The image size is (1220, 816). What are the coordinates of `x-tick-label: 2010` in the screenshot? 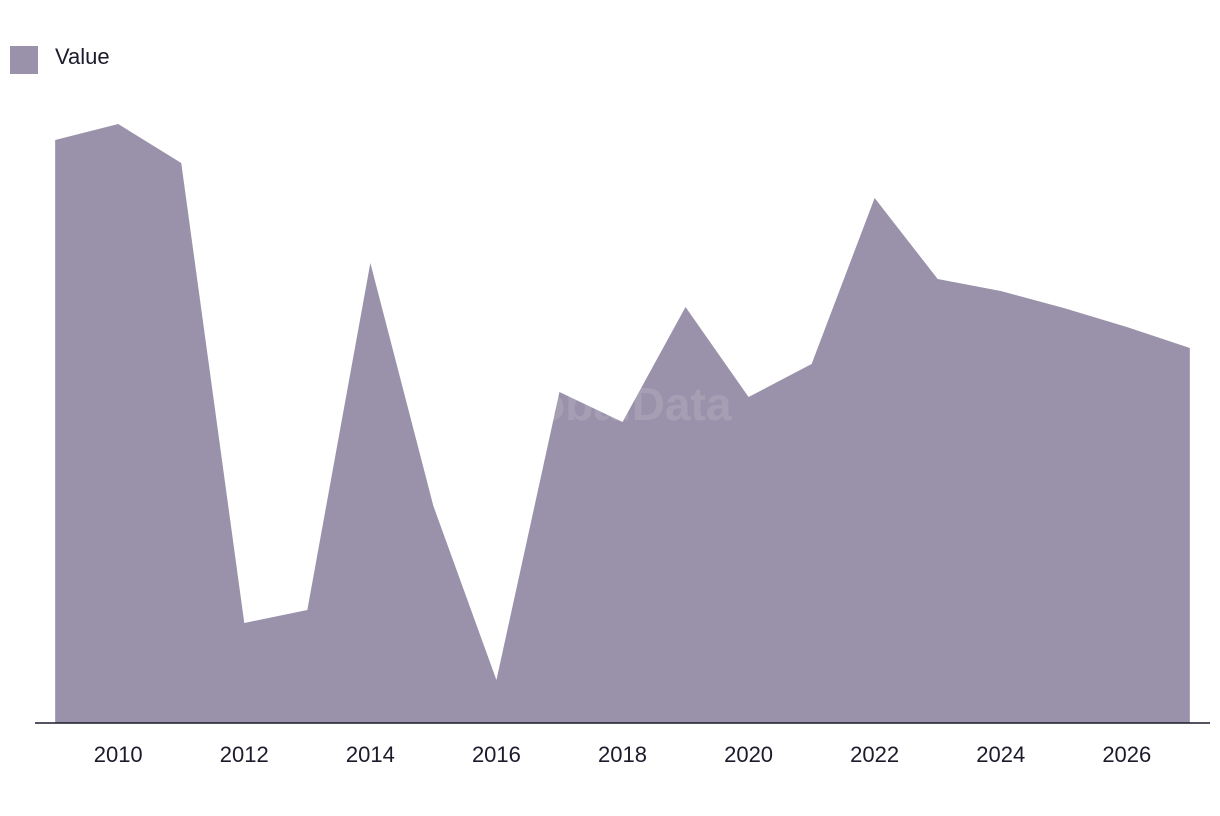 It's located at (118, 754).